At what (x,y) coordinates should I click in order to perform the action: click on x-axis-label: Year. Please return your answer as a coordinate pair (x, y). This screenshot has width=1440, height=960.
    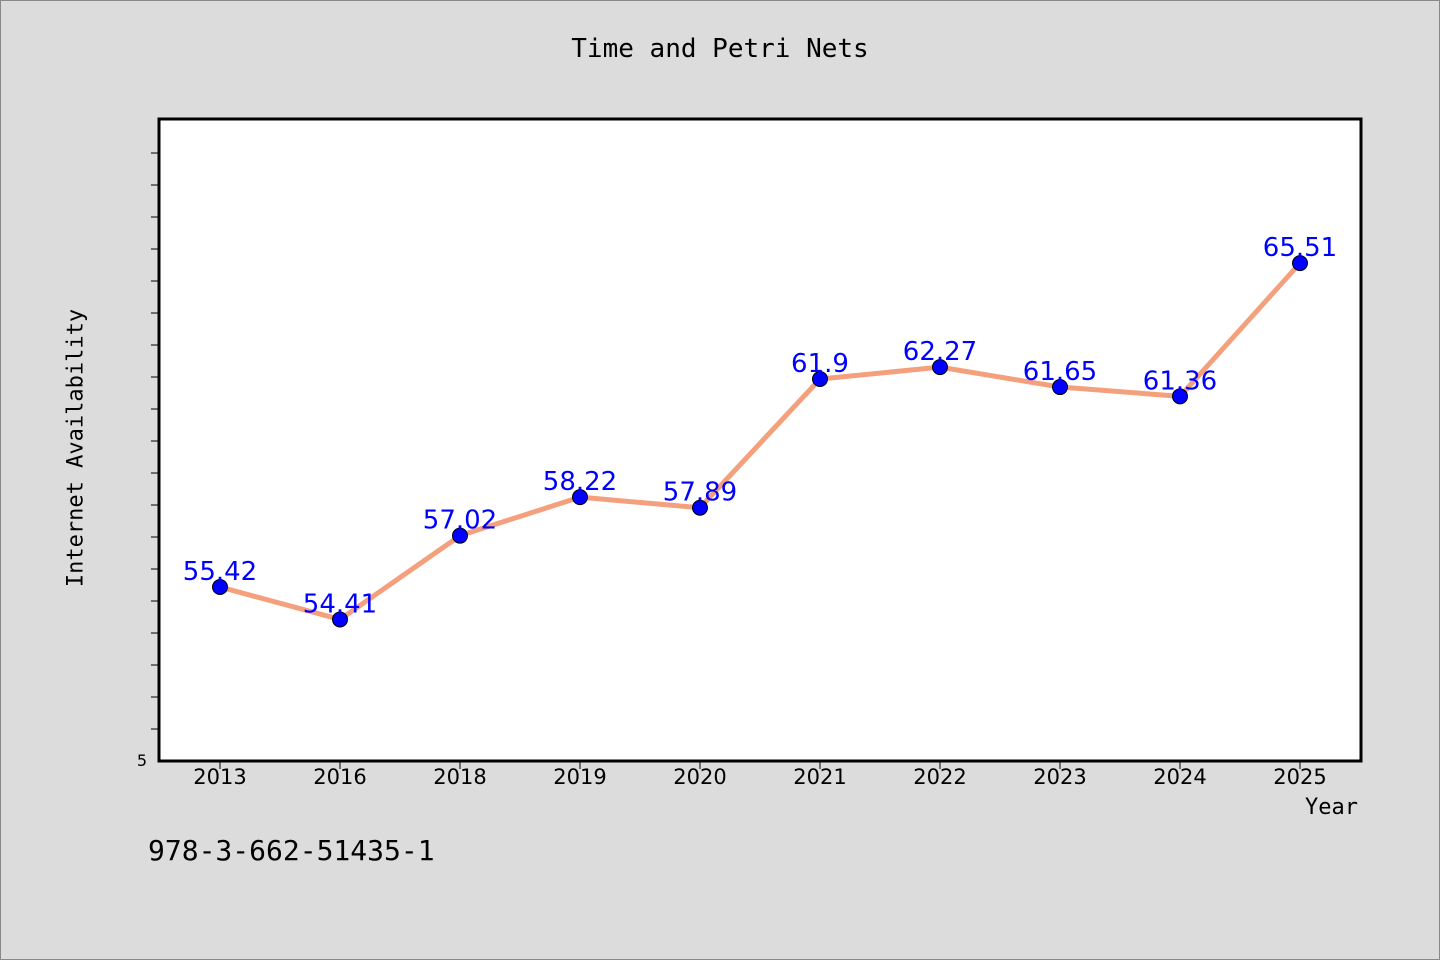
    Looking at the image, I should click on (1331, 807).